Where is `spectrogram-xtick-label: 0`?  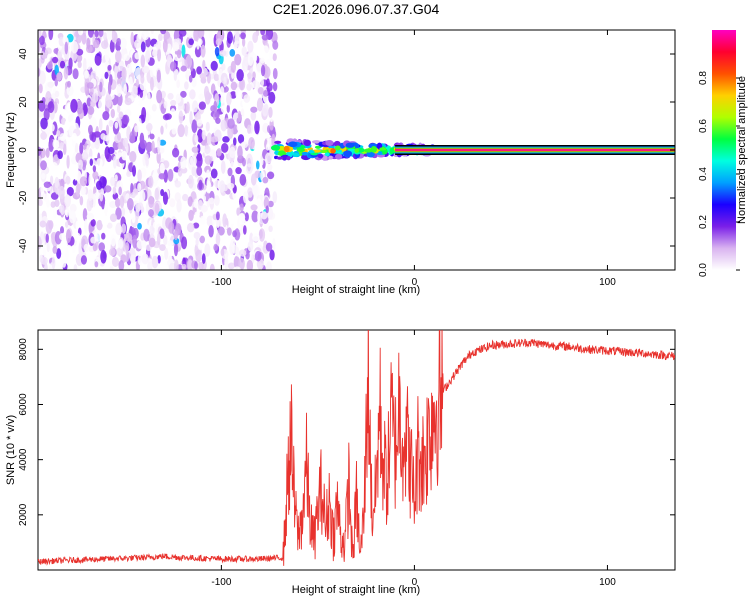 spectrogram-xtick-label: 0 is located at coordinates (415, 282).